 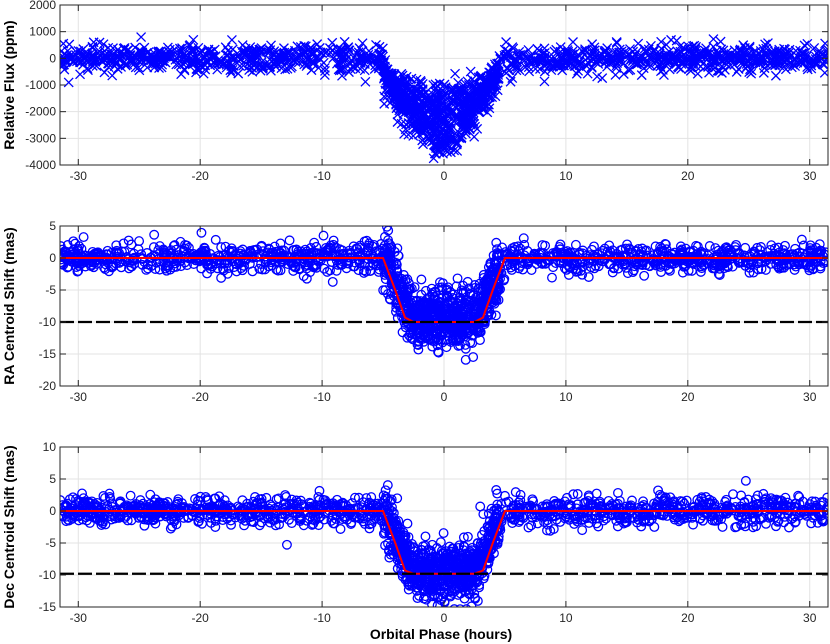 I want to click on x-tick-label: -10, so click(x=322, y=397).